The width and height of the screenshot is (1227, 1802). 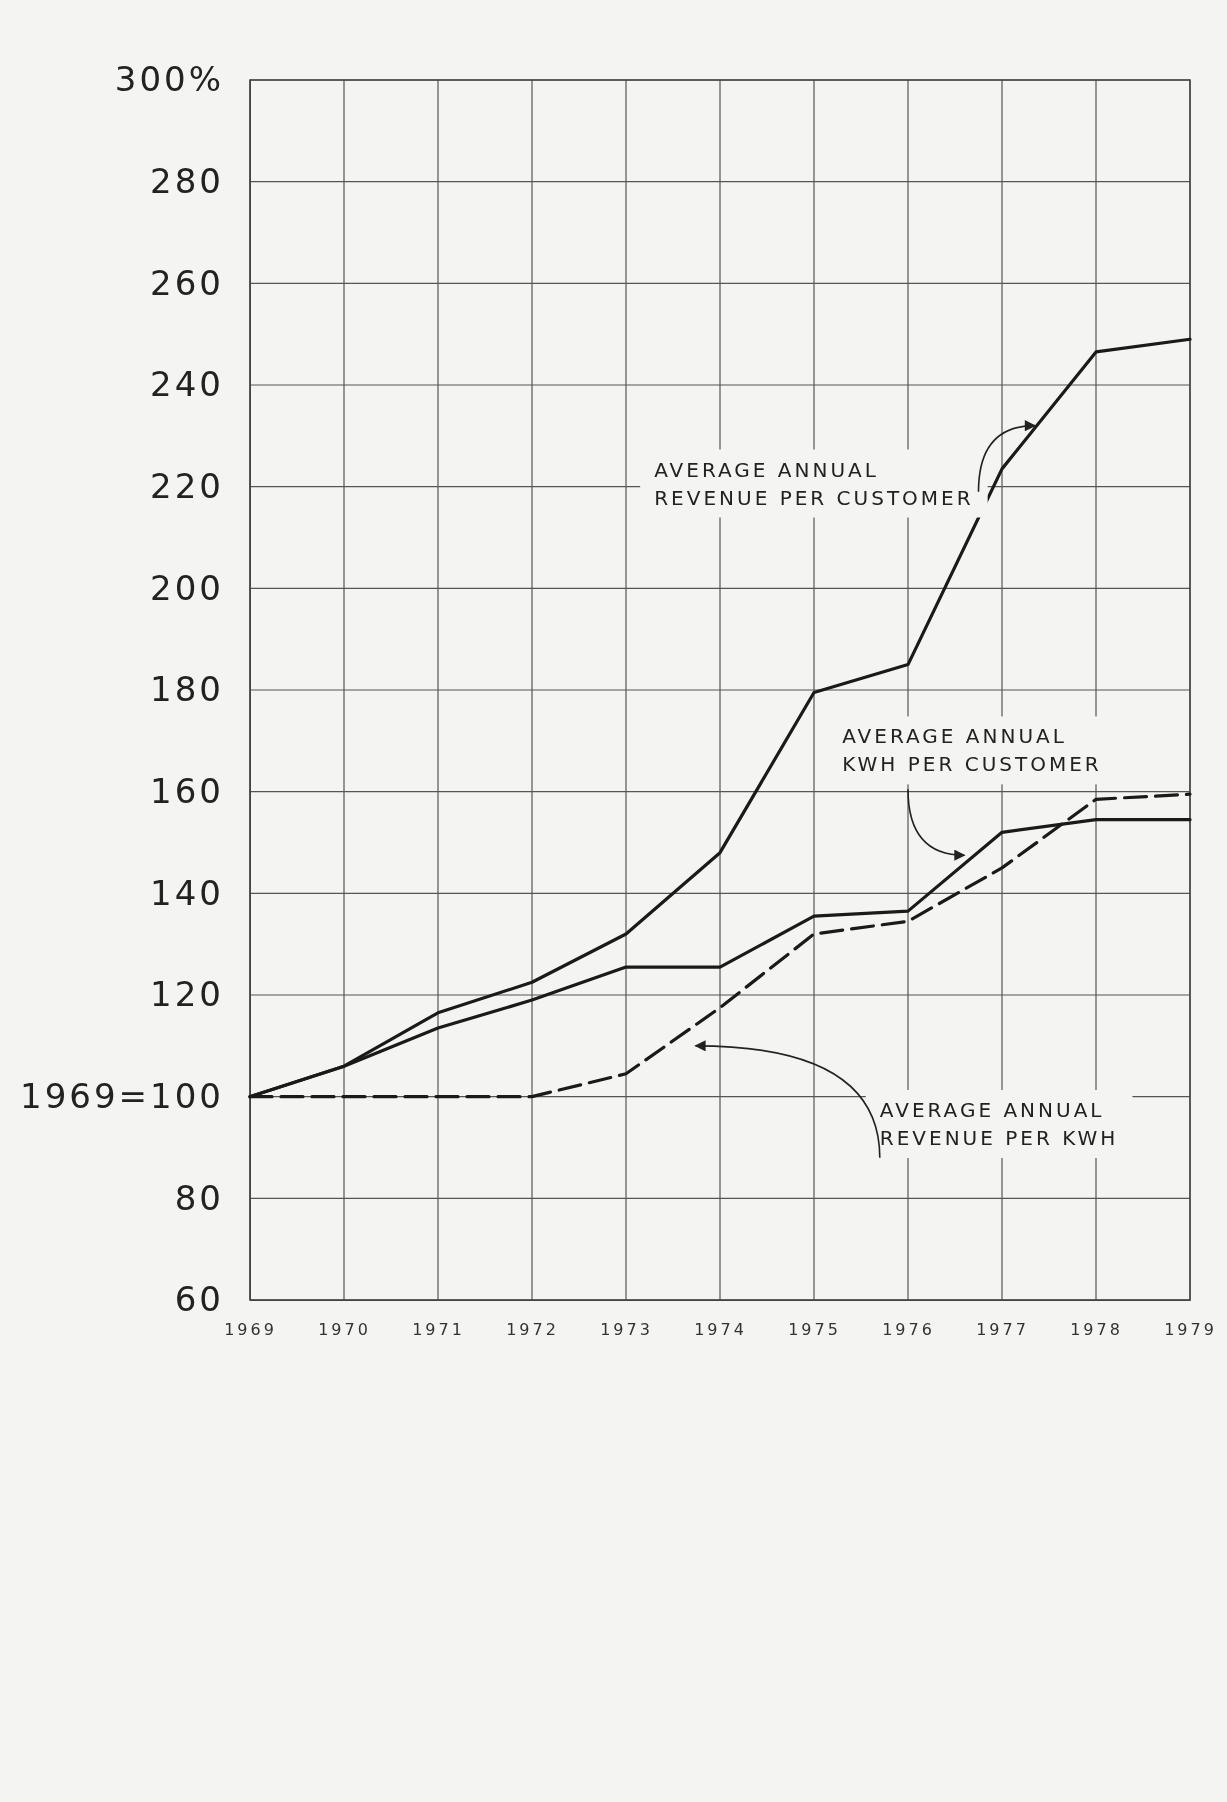 What do you see at coordinates (1002, 1330) in the screenshot?
I see `x-tick-label: 1977` at bounding box center [1002, 1330].